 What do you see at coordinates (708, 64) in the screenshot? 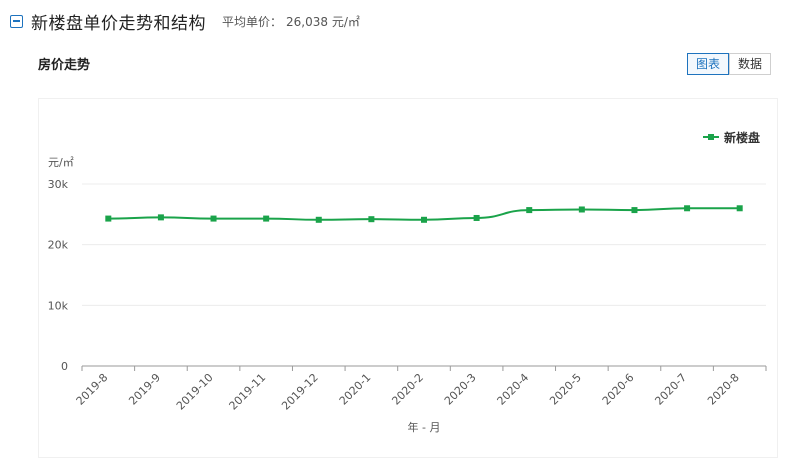
I see `chart-view-button: 图表` at bounding box center [708, 64].